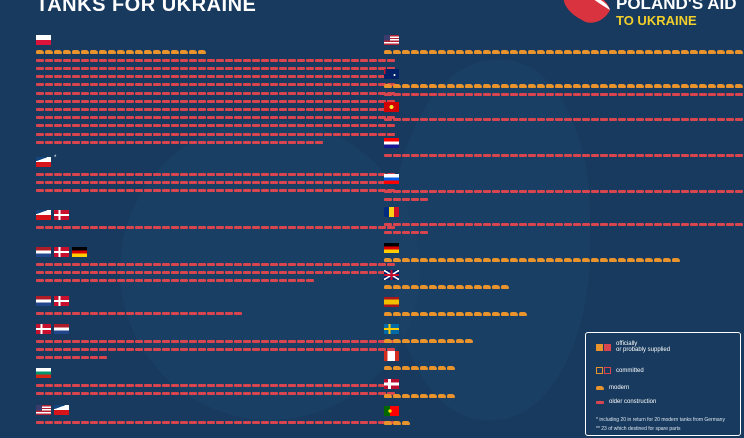 The image size is (744, 438). Describe the element at coordinates (61, 329) in the screenshot. I see `netherlands-flag-icon` at that location.